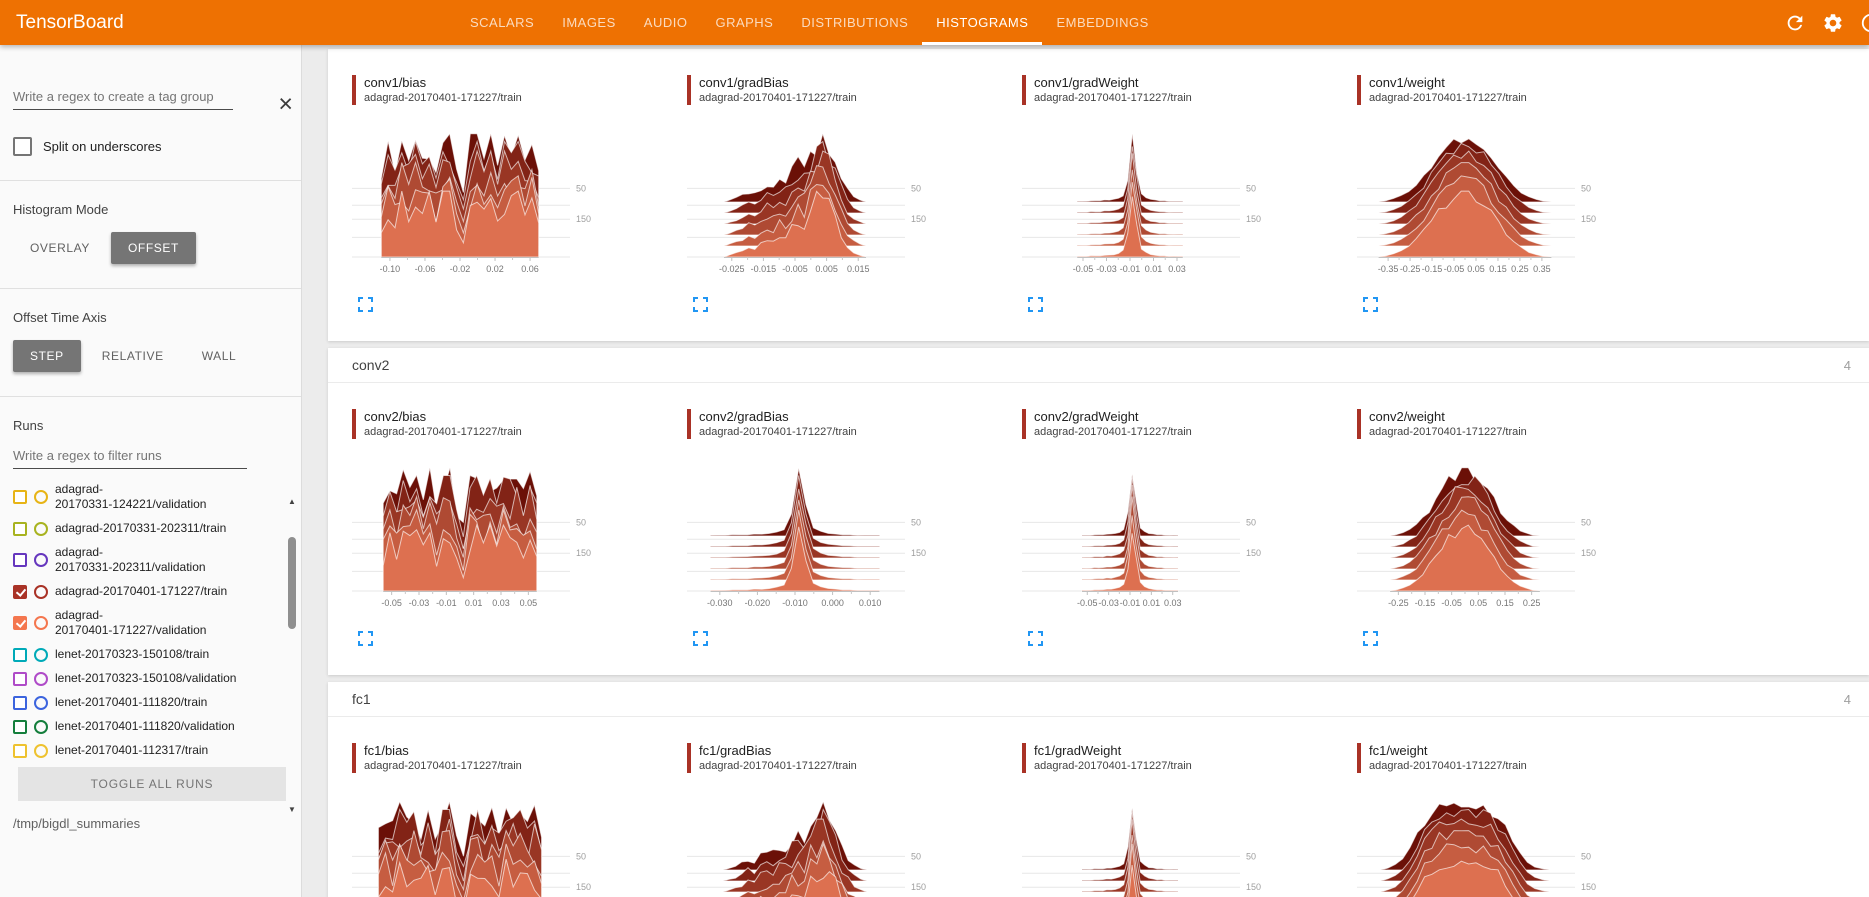 The image size is (1869, 897). I want to click on tab-histograms: HISTOGRAMS, so click(982, 22).